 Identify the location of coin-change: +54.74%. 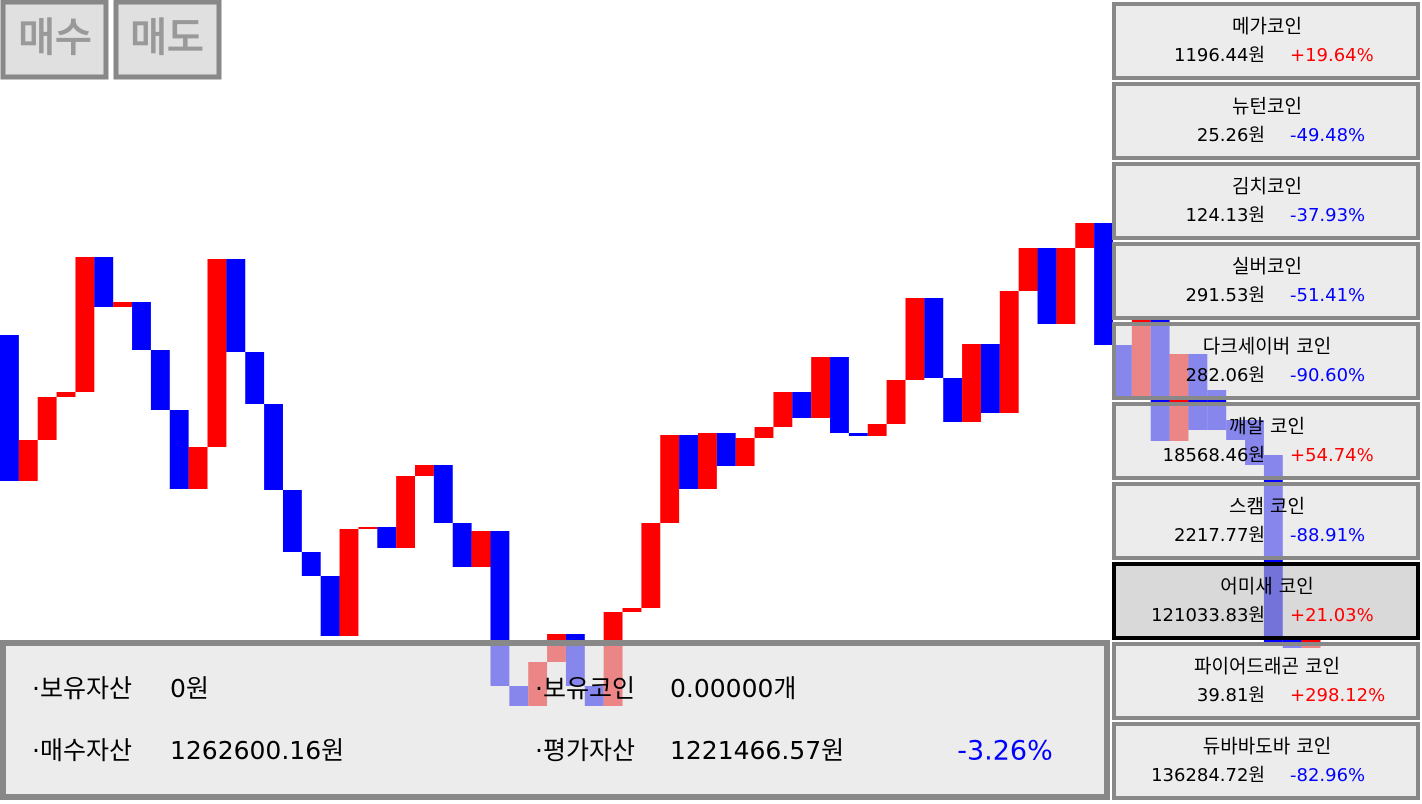
(1332, 455).